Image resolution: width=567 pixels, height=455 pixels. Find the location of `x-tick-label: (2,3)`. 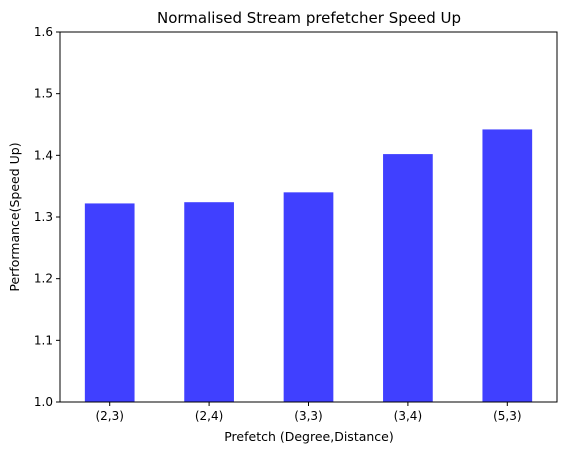

x-tick-label: (2,3) is located at coordinates (109, 416).